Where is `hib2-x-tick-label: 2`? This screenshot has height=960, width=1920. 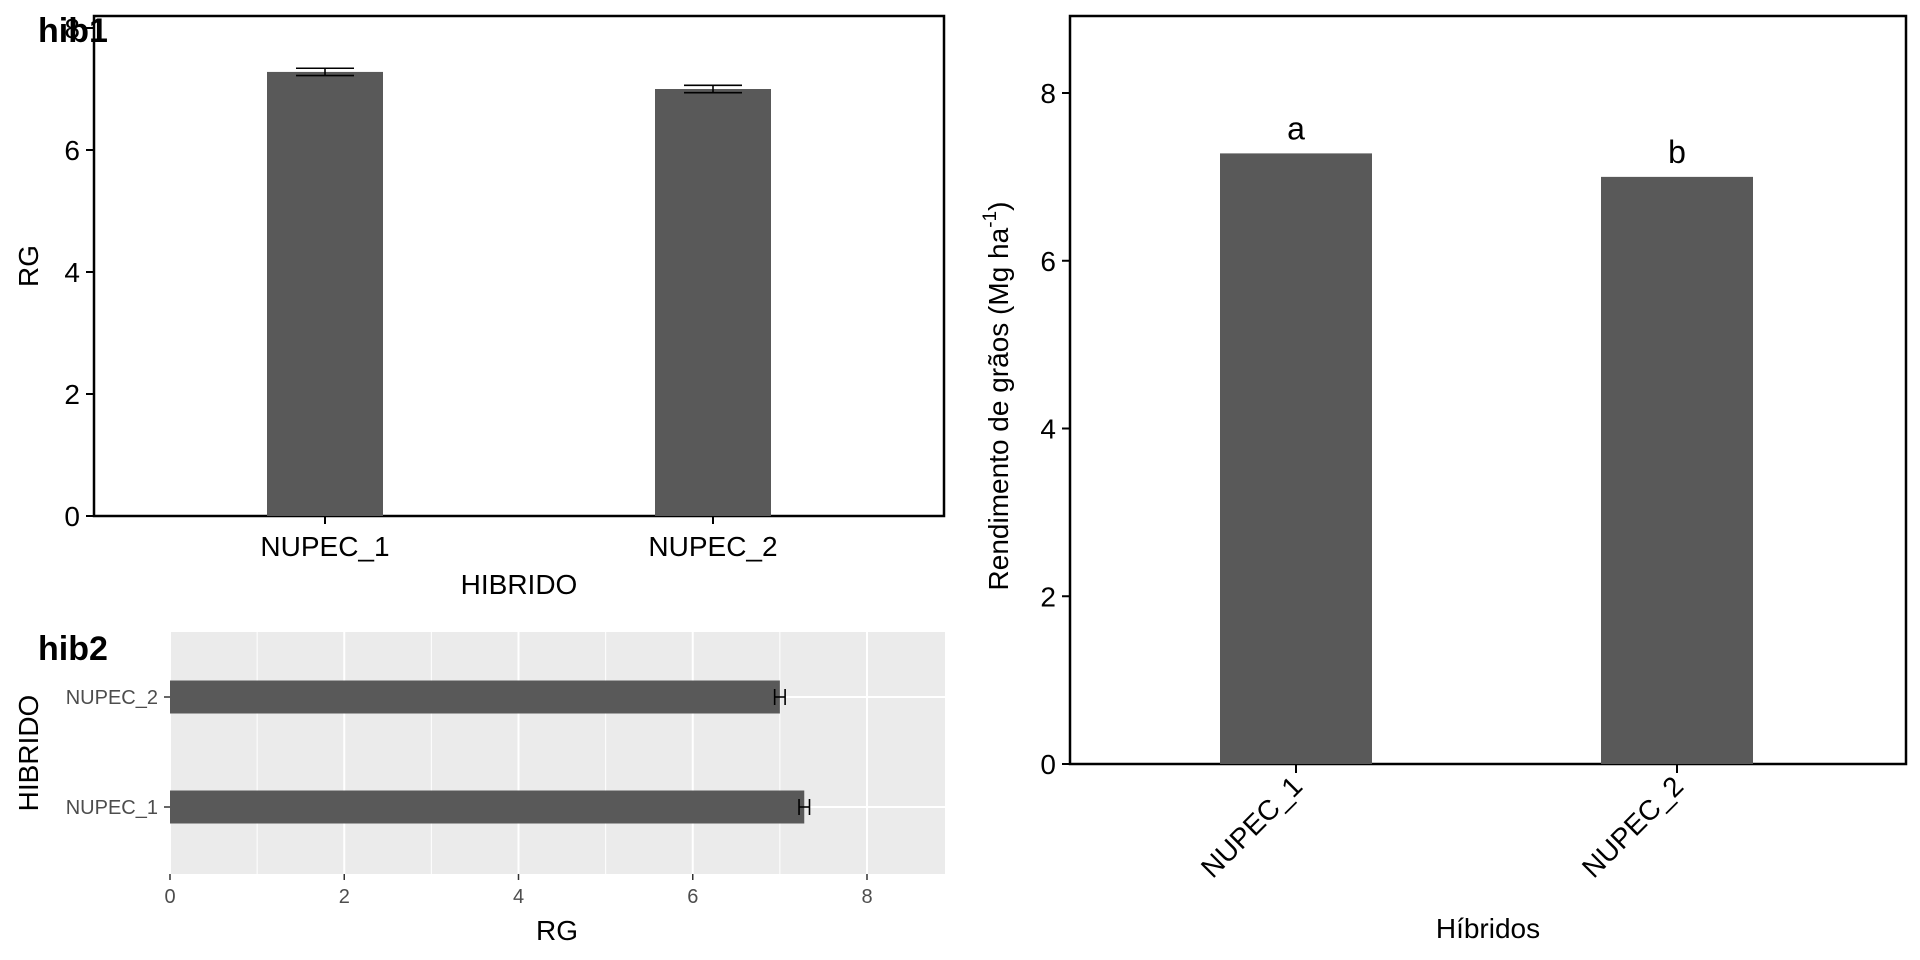 hib2-x-tick-label: 2 is located at coordinates (344, 897).